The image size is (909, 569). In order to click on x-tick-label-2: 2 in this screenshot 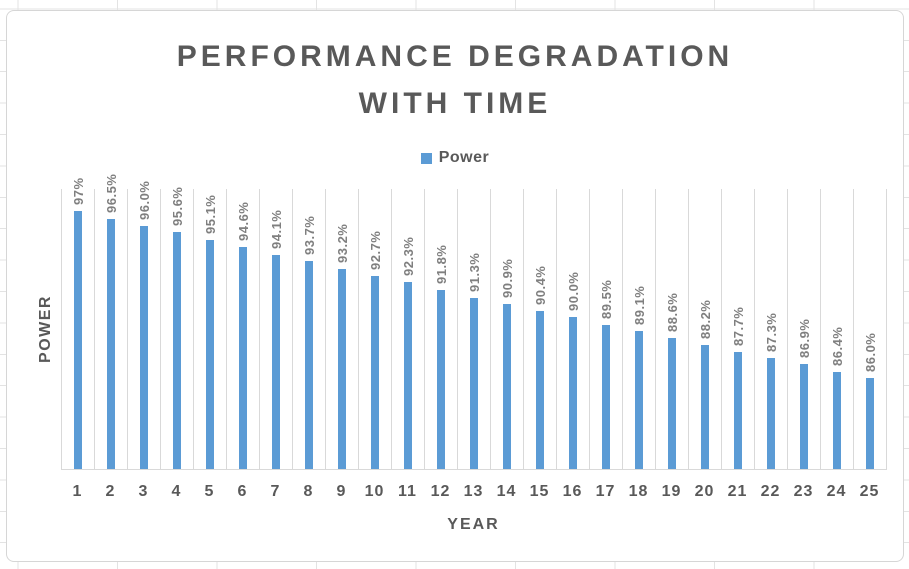, I will do `click(110, 491)`.